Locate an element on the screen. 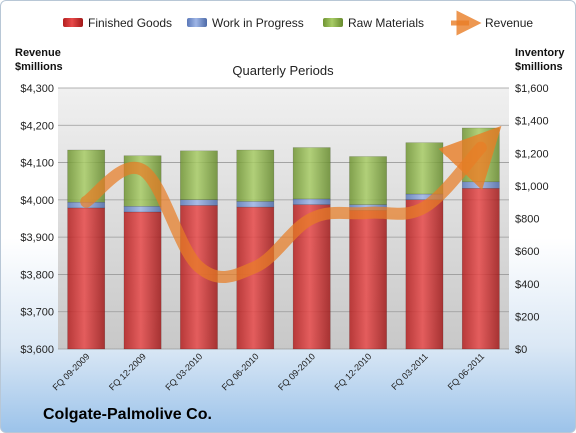 This screenshot has height=433, width=576. right-tick-label: $0 is located at coordinates (521, 350).